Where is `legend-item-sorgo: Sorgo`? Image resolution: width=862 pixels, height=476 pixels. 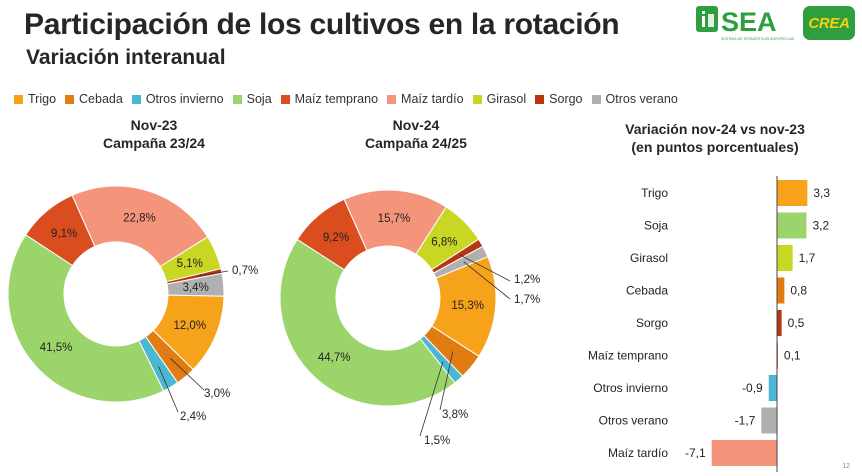
legend-item-sorgo: Sorgo is located at coordinates (559, 99).